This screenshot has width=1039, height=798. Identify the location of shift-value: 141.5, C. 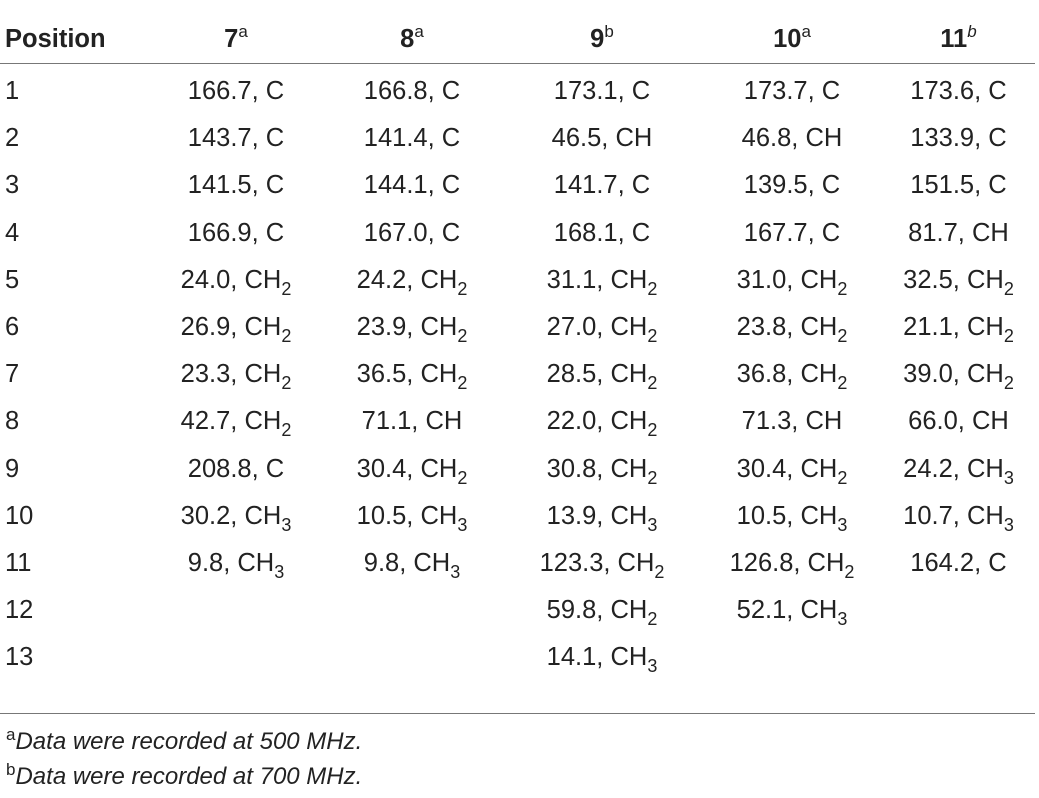
(236, 185).